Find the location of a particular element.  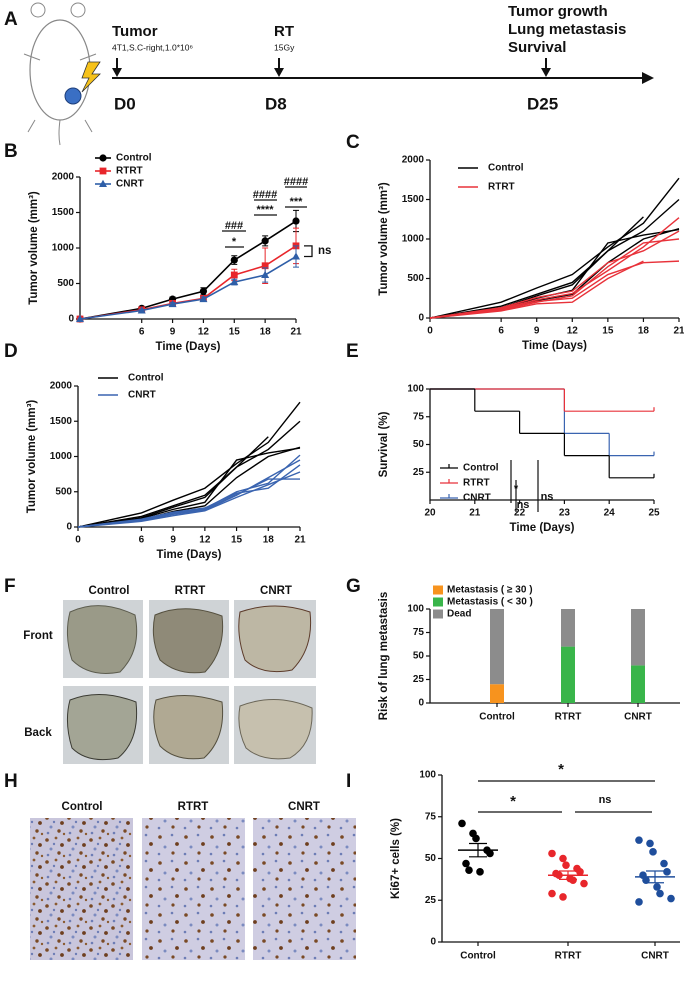

y-tick-label: 1500 is located at coordinates (413, 199).